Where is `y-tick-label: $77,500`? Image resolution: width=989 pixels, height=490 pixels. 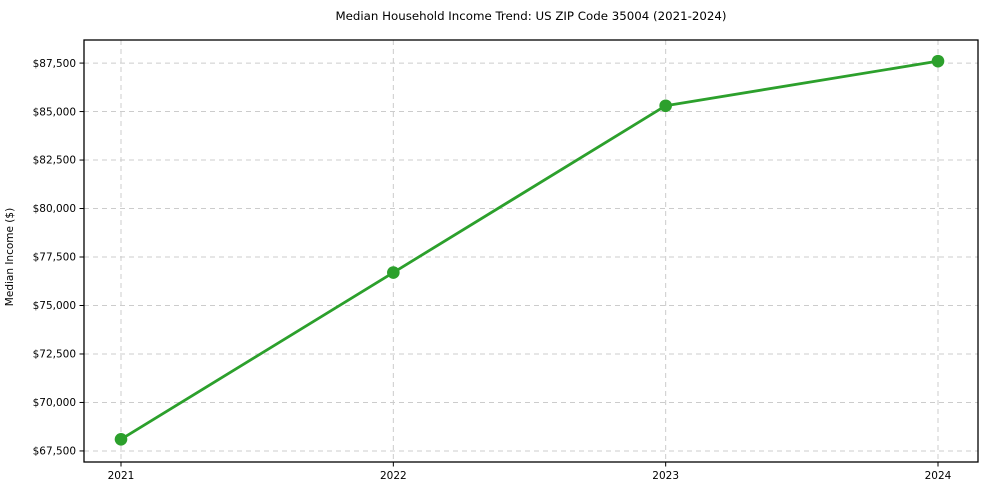
y-tick-label: $77,500 is located at coordinates (54, 258).